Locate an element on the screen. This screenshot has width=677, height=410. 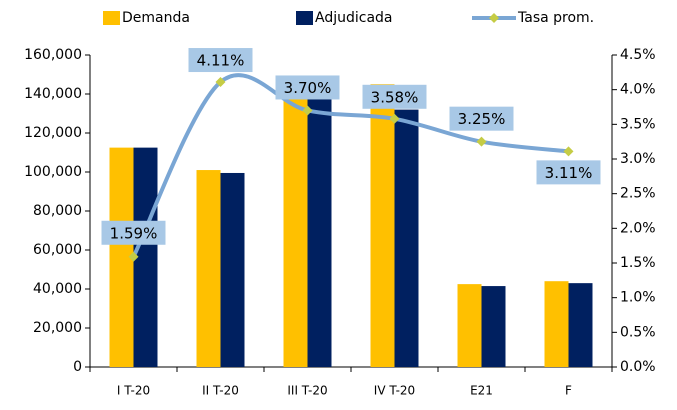
x-tick-label: I T-20 is located at coordinates (133, 391).